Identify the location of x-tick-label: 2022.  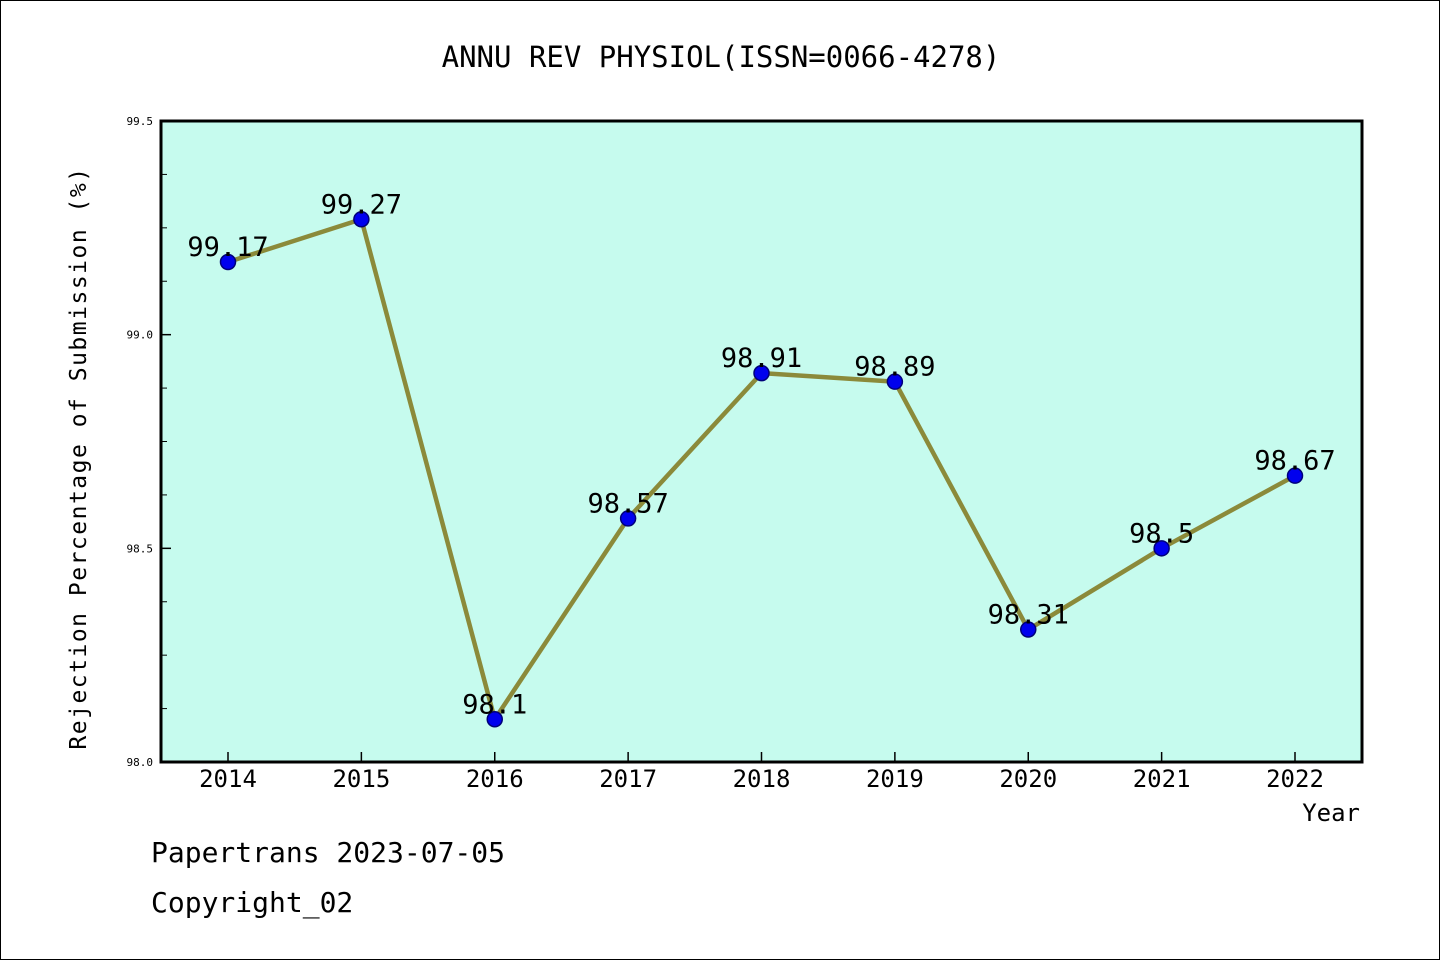
(1295, 779).